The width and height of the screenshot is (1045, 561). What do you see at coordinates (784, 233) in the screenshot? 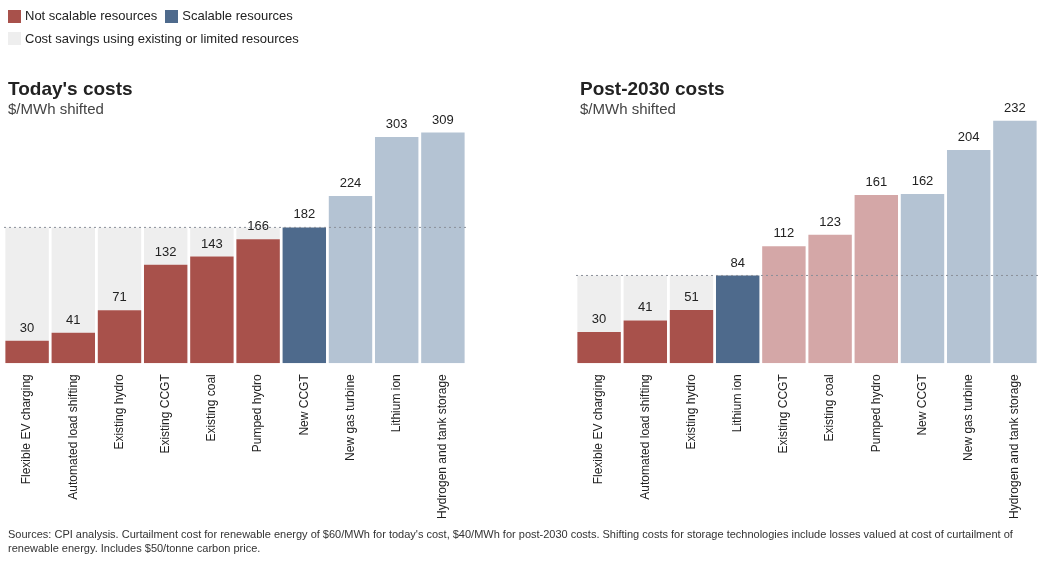
I see `data-label: 112` at bounding box center [784, 233].